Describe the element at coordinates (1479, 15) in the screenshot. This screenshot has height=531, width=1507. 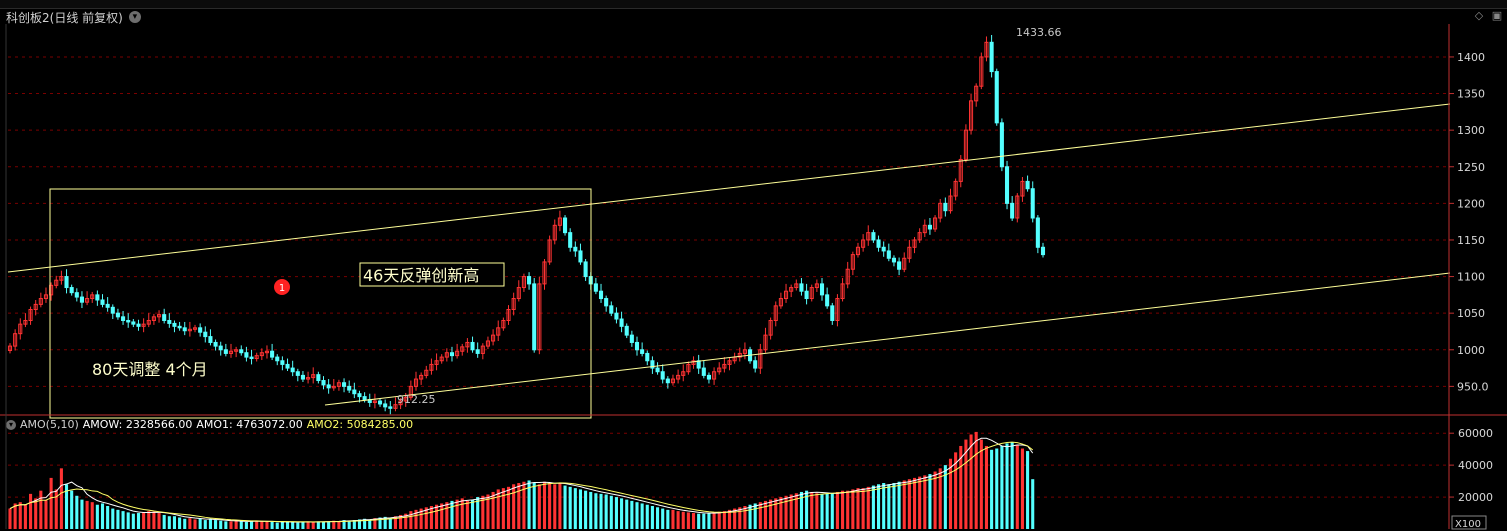
I see `collapse-icon: ◇` at that location.